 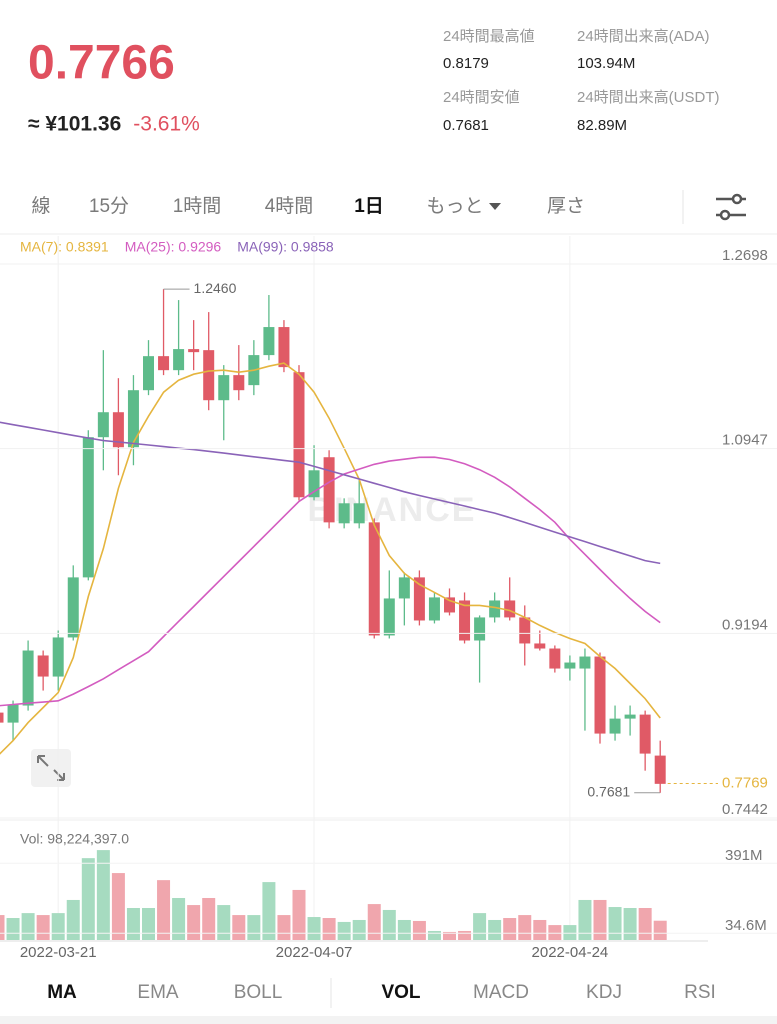 What do you see at coordinates (314, 952) in the screenshot?
I see `x-tick-label: 2022-04-07` at bounding box center [314, 952].